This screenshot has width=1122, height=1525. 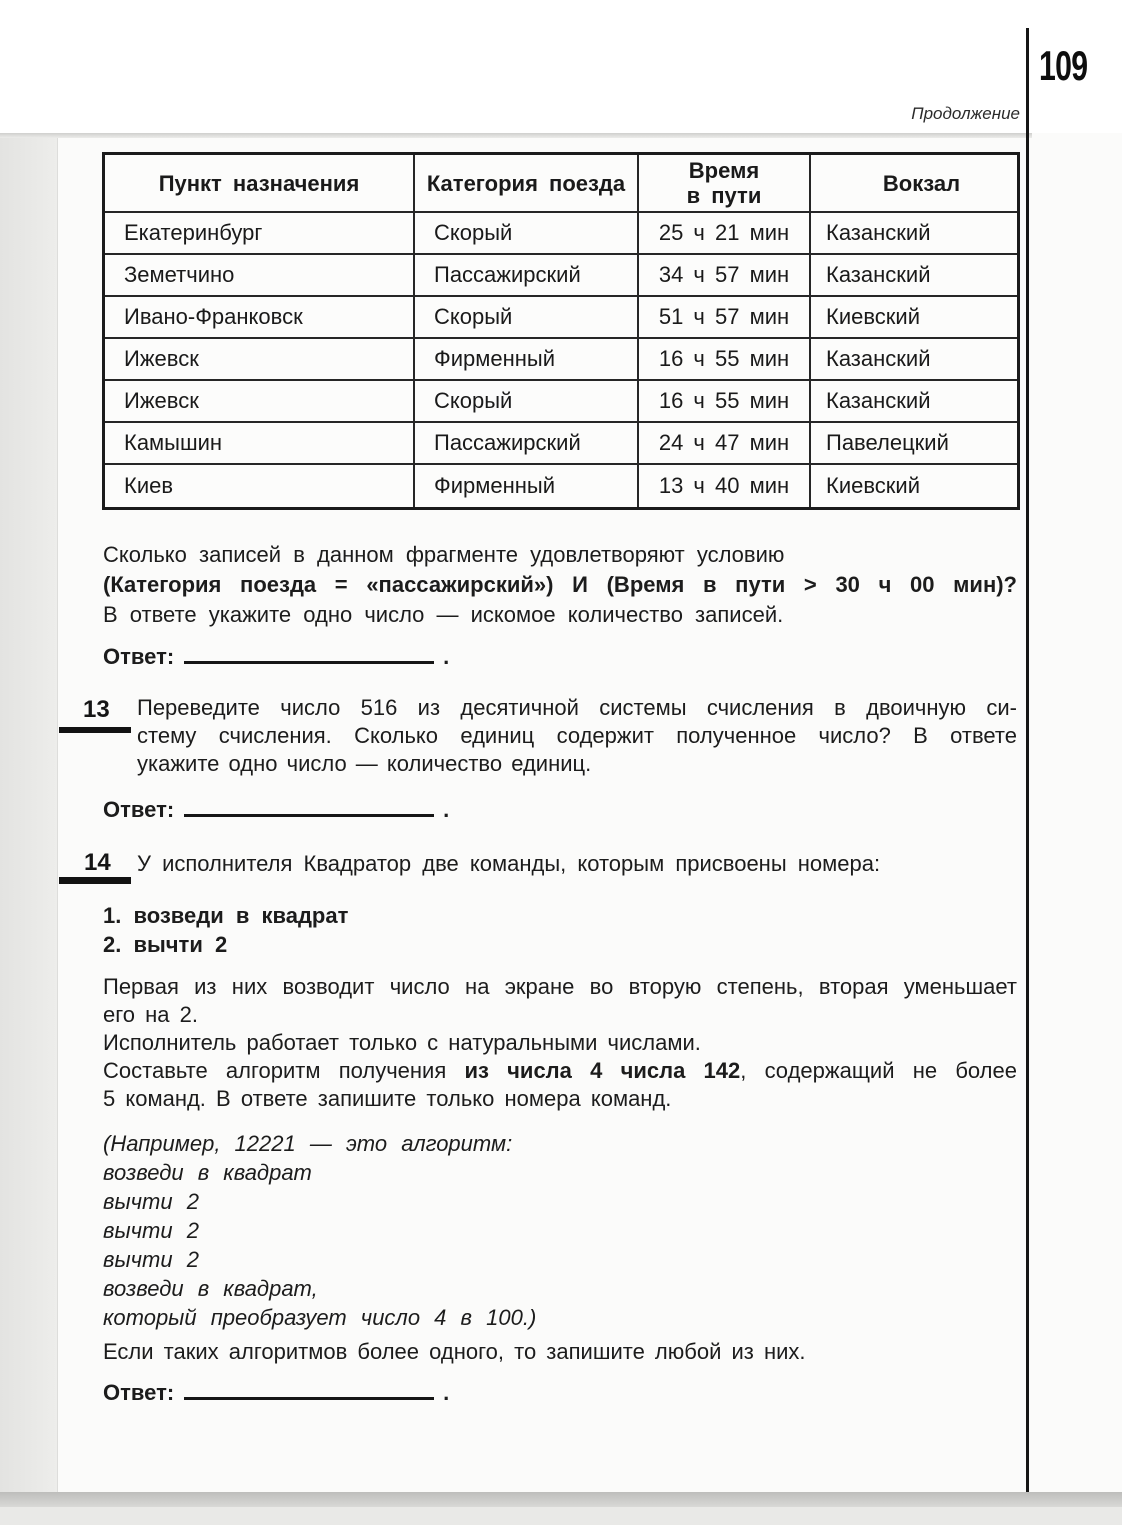 What do you see at coordinates (602, 1070) in the screenshot?
I see `line-text-bold: из числа 4 числа 142` at bounding box center [602, 1070].